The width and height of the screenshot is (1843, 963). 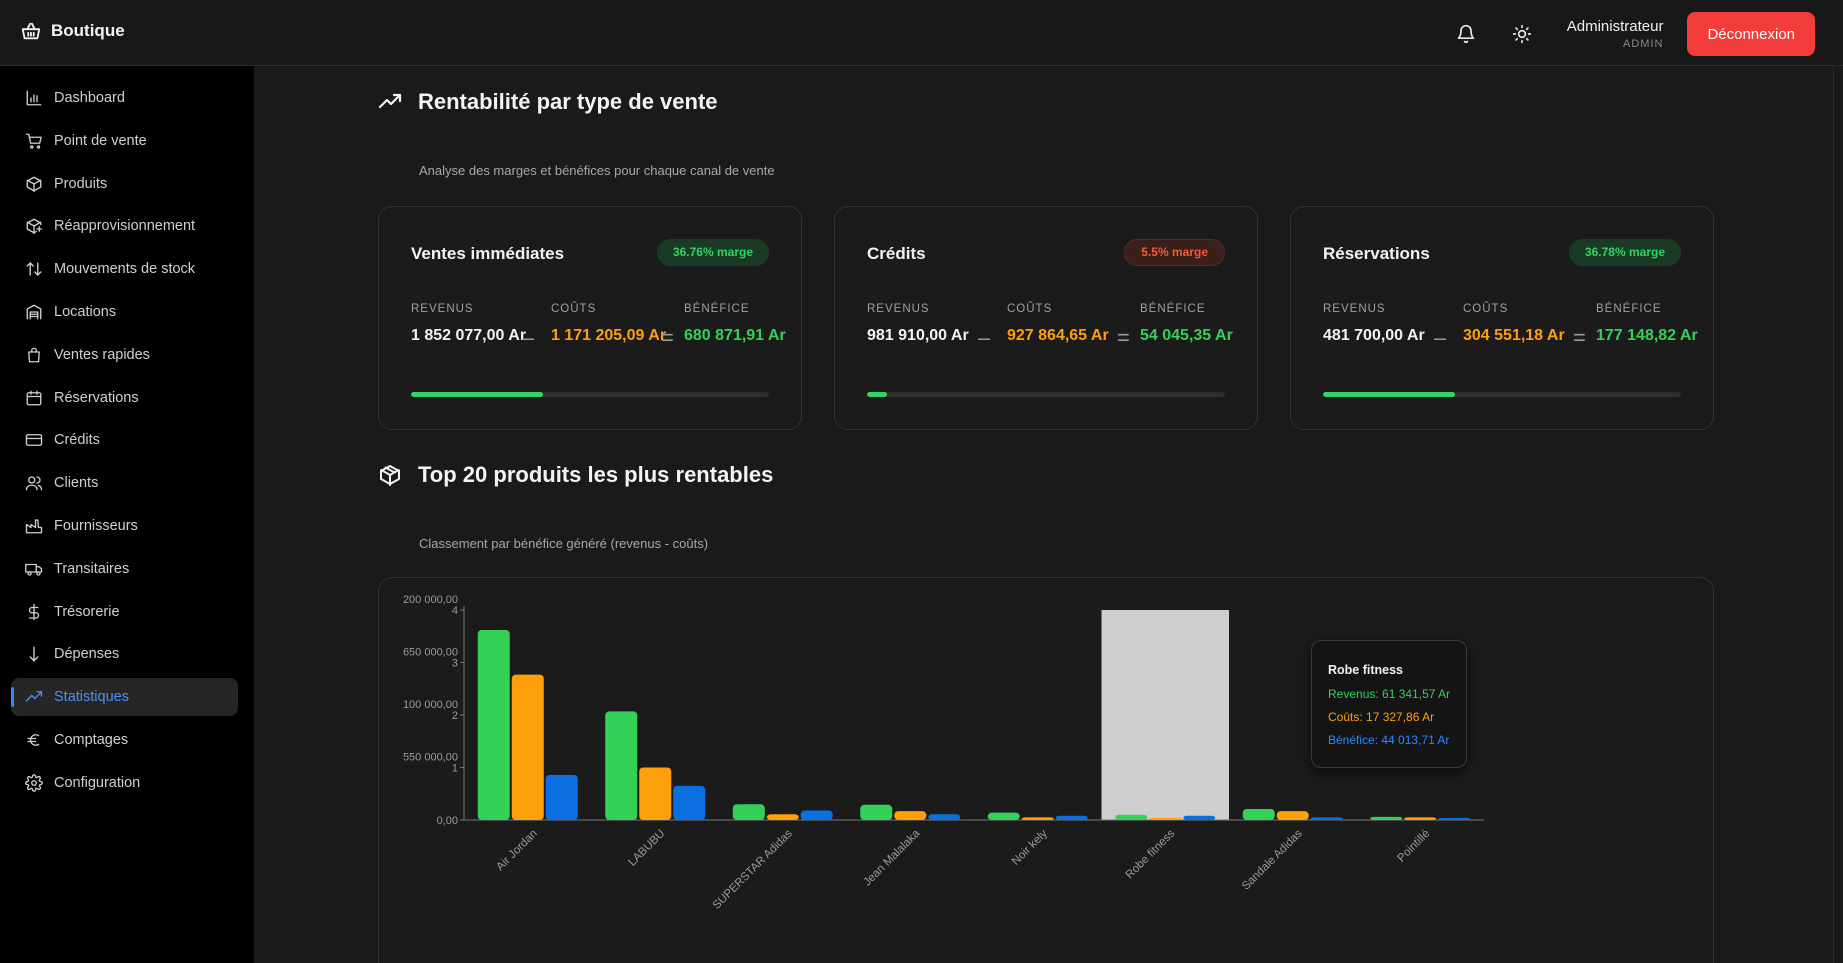 What do you see at coordinates (1272, 859) in the screenshot?
I see `chart-x-tick-label: Sandale Adidas` at bounding box center [1272, 859].